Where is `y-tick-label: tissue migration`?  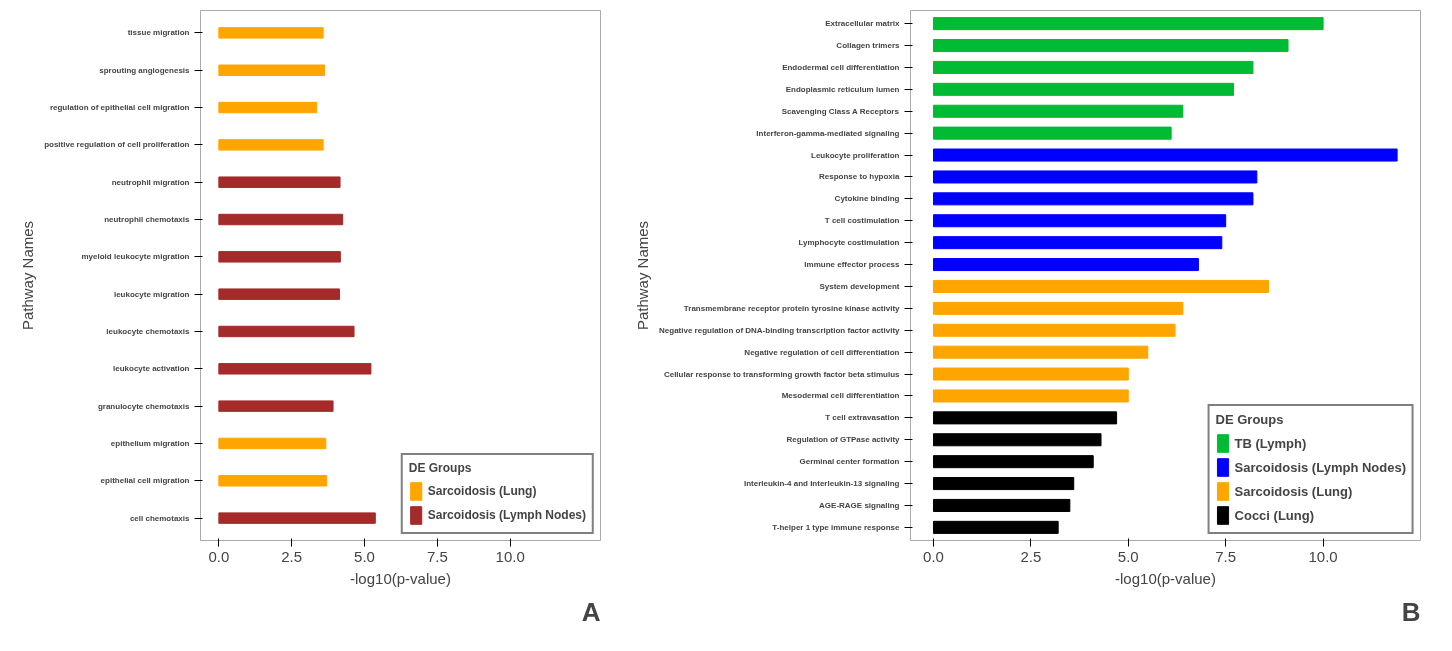 y-tick-label: tissue migration is located at coordinates (158, 33).